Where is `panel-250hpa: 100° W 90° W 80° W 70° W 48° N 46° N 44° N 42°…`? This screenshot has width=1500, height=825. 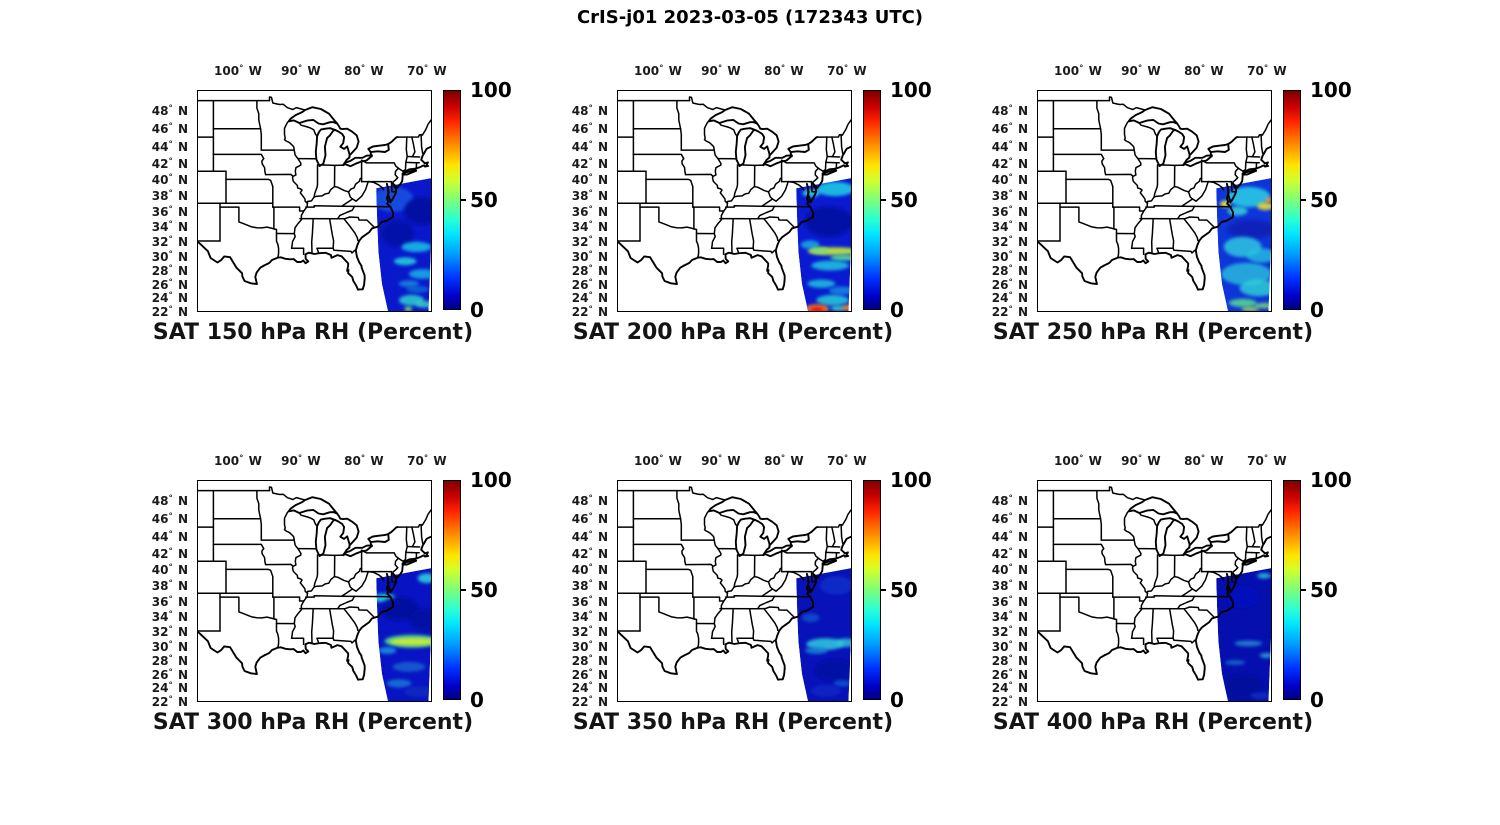 panel-250hpa: 100° W 90° W 80° W 70° W 48° N 46° N 44° N 42°… is located at coordinates (1162, 205).